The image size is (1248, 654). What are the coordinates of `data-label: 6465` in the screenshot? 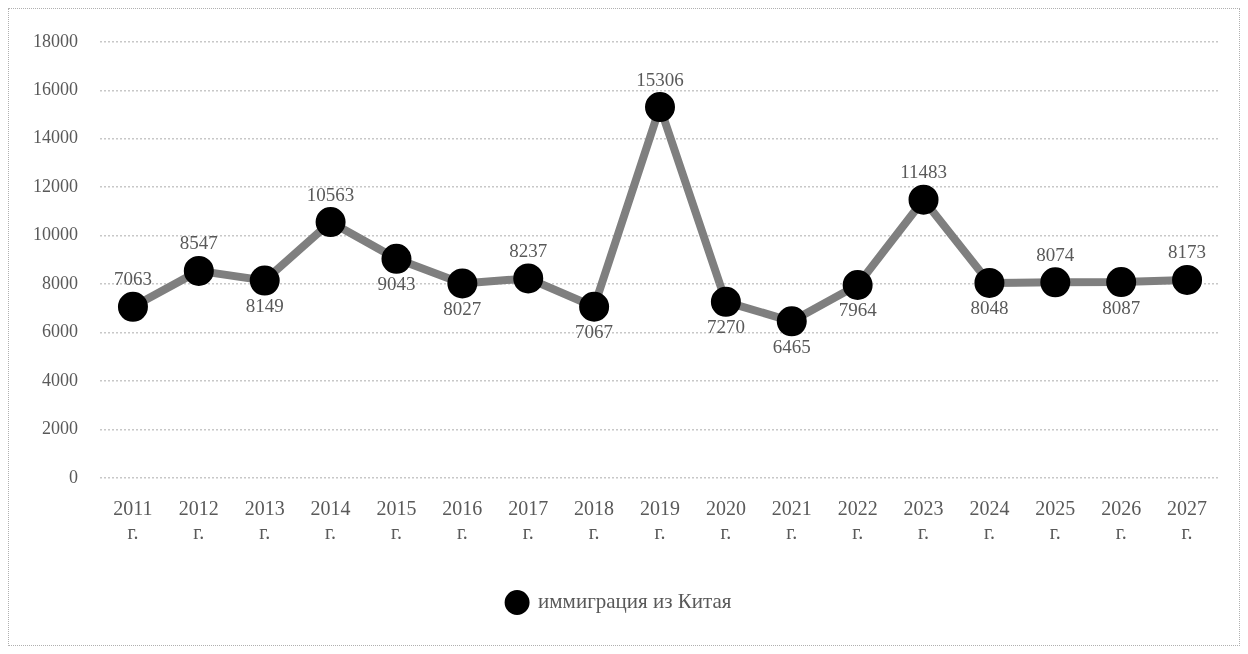 It's located at (791, 346).